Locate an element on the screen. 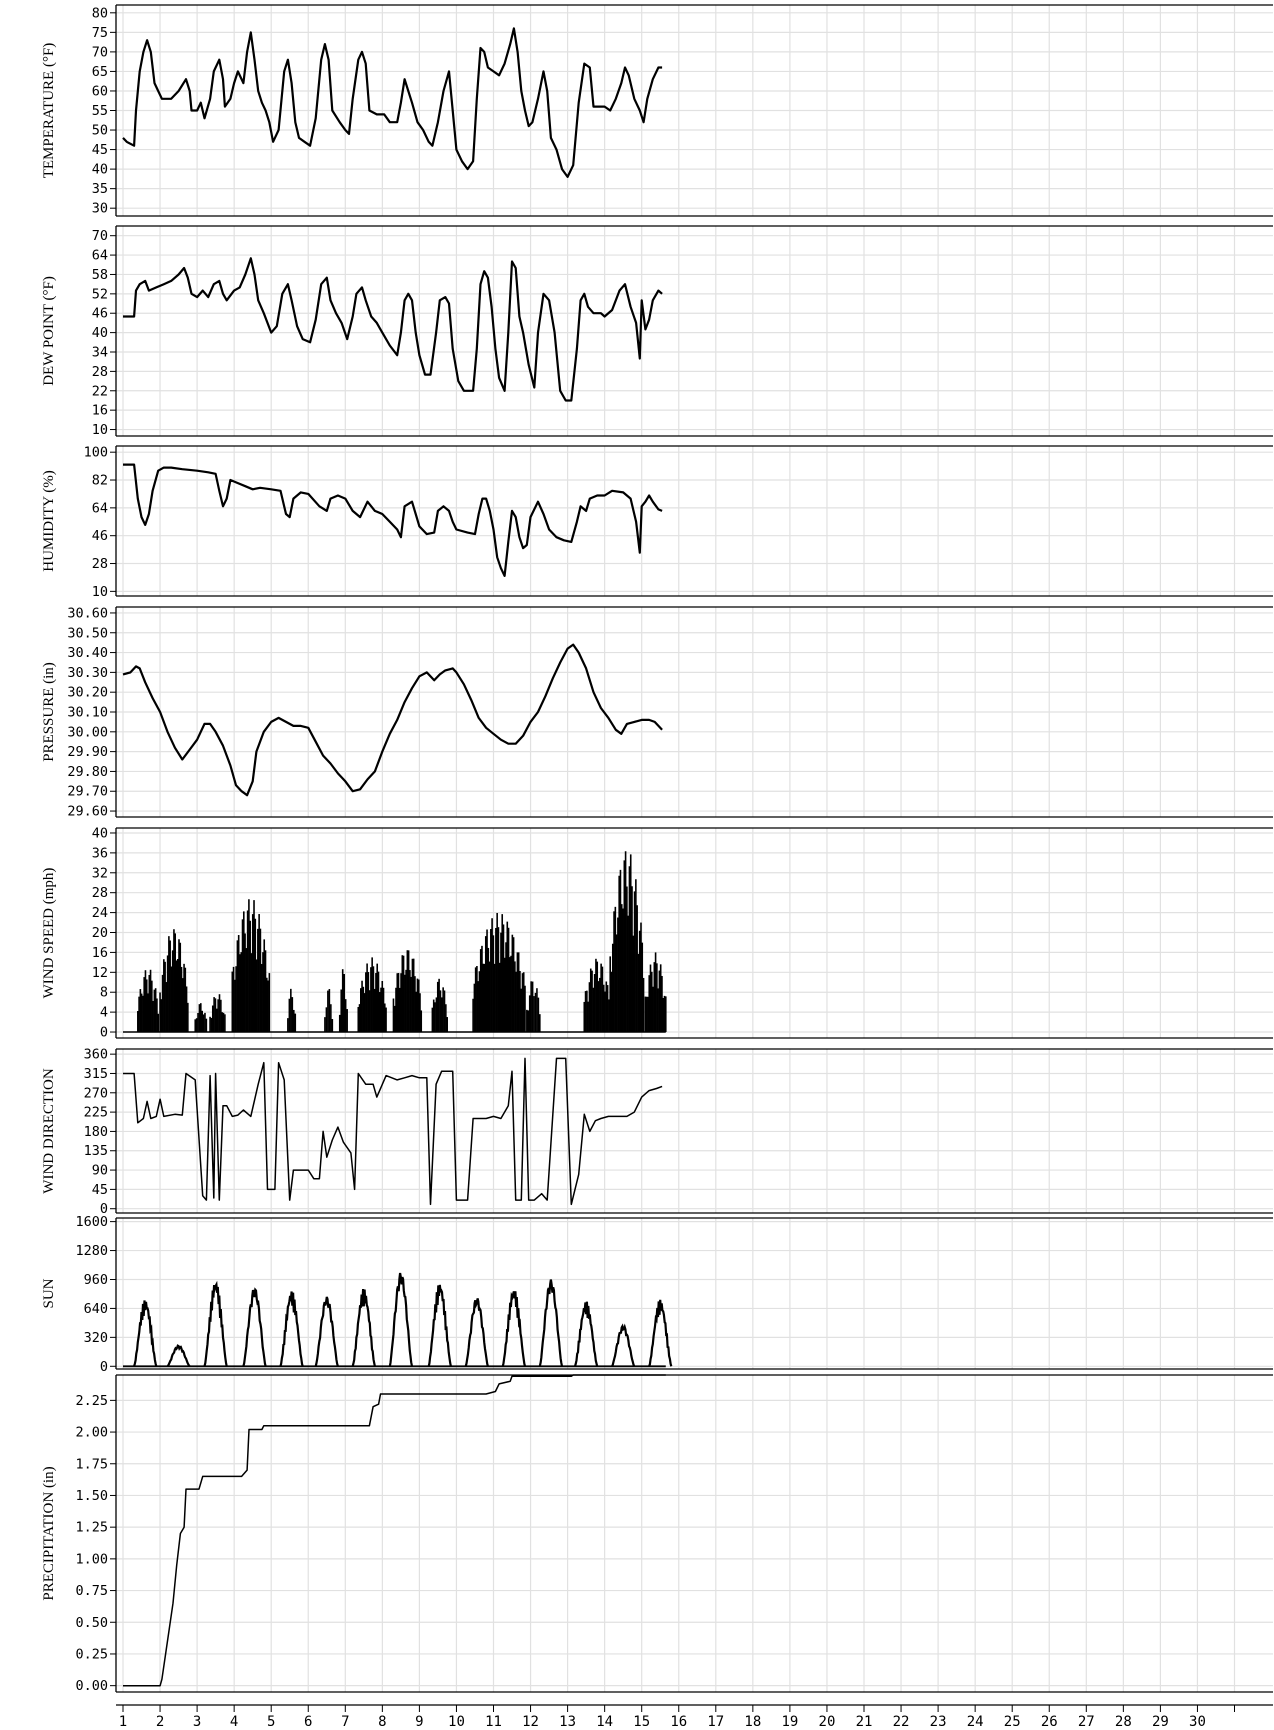 The width and height of the screenshot is (1274, 1730). y-tick-label: 180 is located at coordinates (96, 1132).